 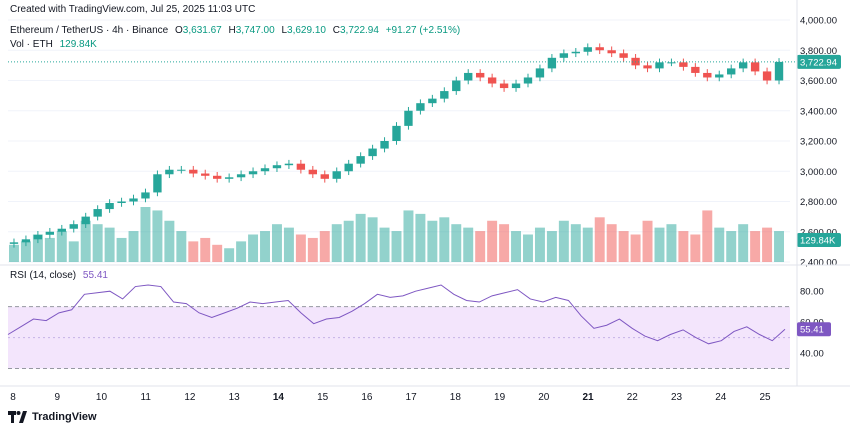 I want to click on price-tick-label: 3,800.00, so click(x=818, y=51).